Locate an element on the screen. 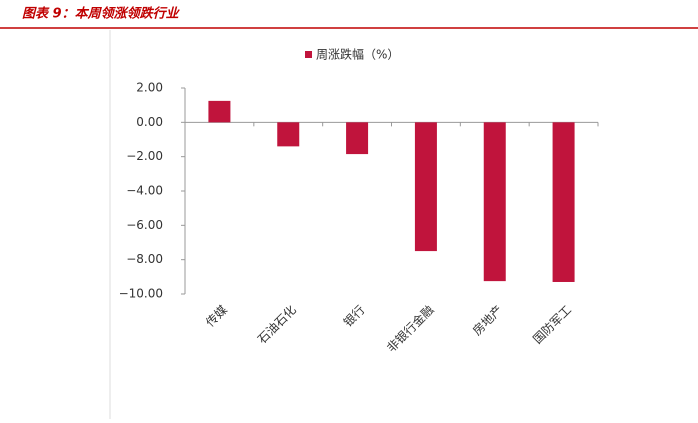 This screenshot has height=423, width=698. y-tick-label: −2.00 is located at coordinates (144, 156).